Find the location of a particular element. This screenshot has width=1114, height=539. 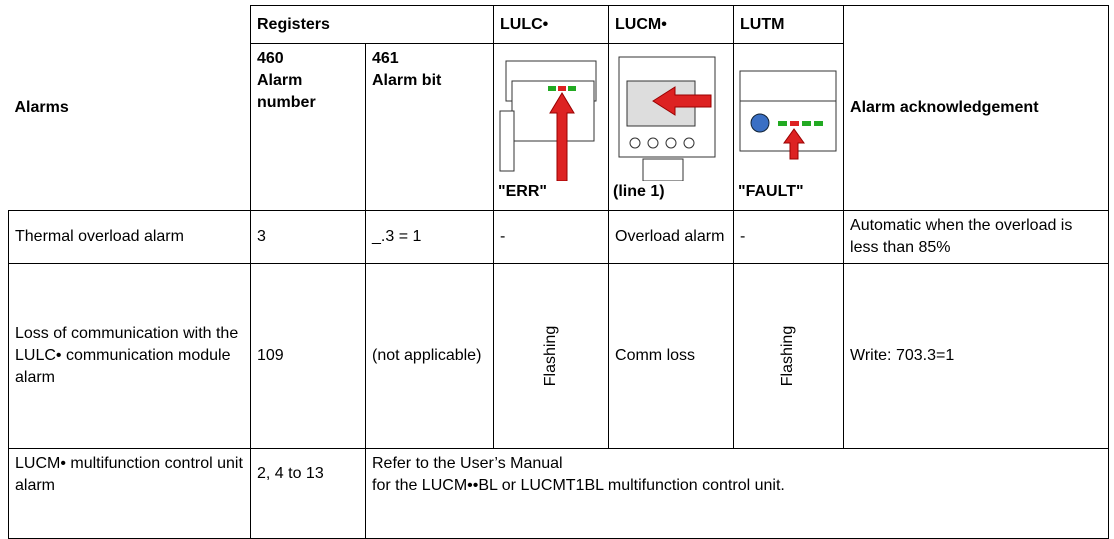

display-label: (line 1) is located at coordinates (639, 191).